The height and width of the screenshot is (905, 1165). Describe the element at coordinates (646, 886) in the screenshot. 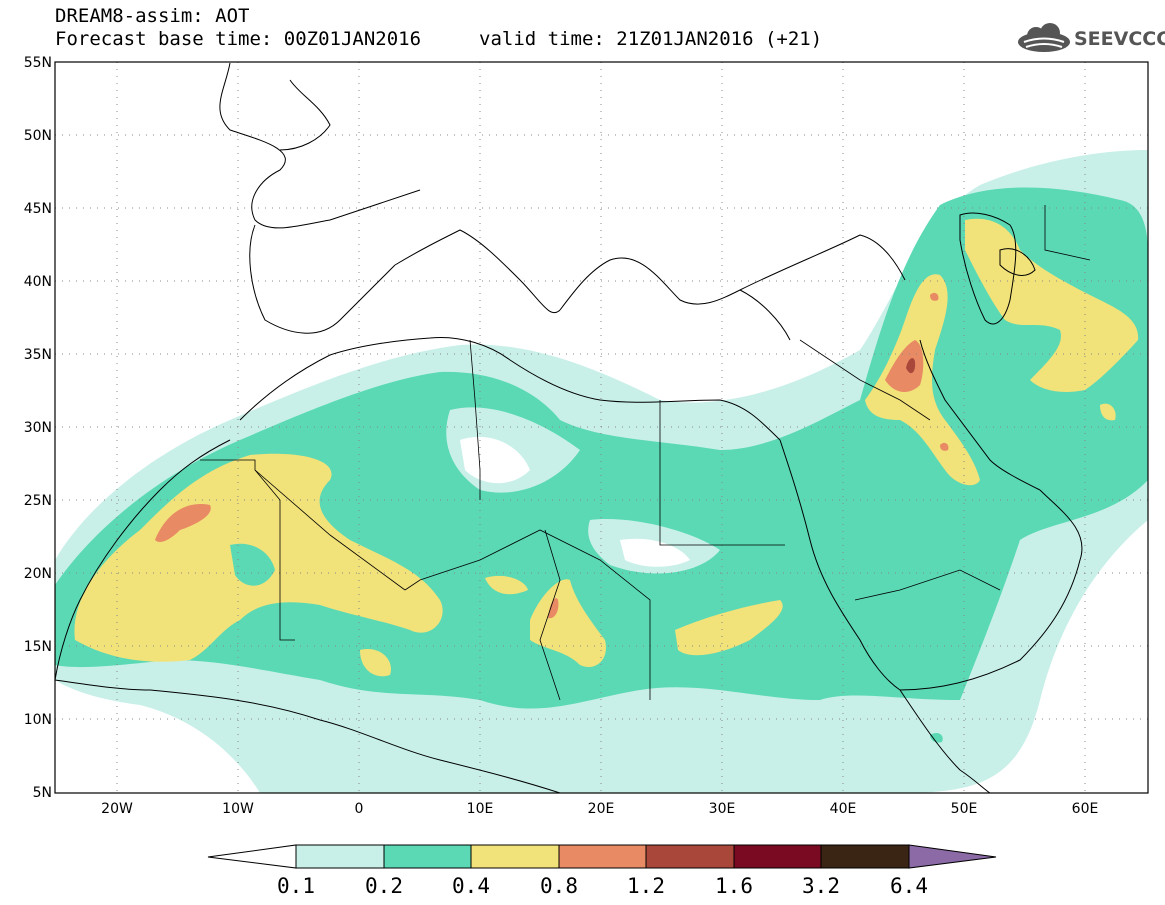

I see `colorbar-label-1.2: 1.2` at that location.